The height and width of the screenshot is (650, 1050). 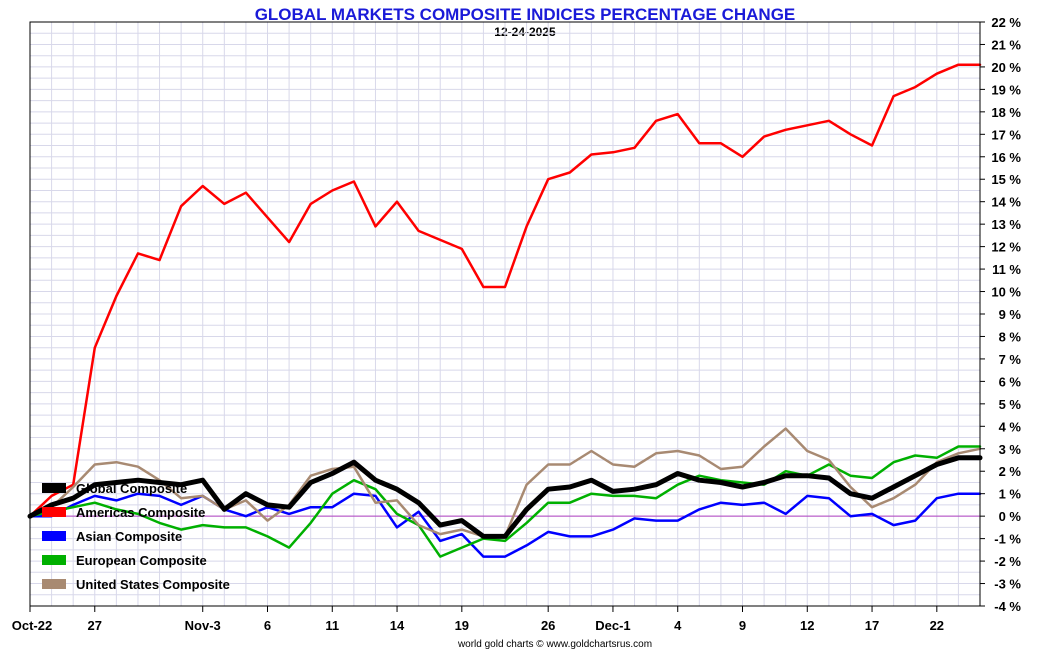 I want to click on y-tick-label: 0 %, so click(x=1010, y=516).